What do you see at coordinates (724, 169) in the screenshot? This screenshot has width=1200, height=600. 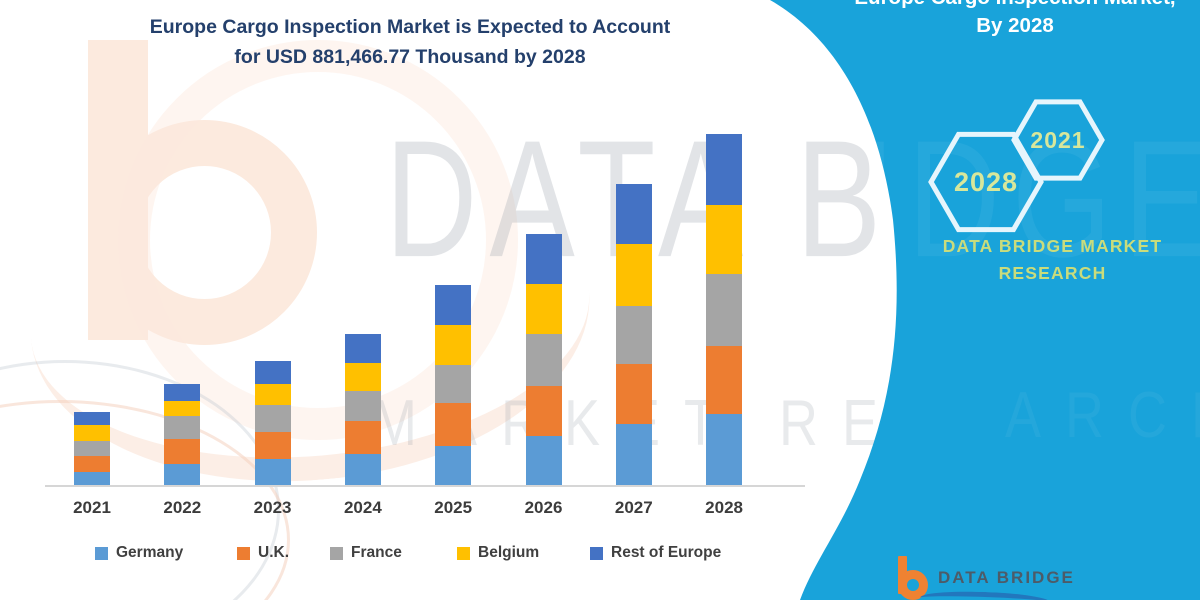 I see `bar-segment-rest-of-europe-2028` at bounding box center [724, 169].